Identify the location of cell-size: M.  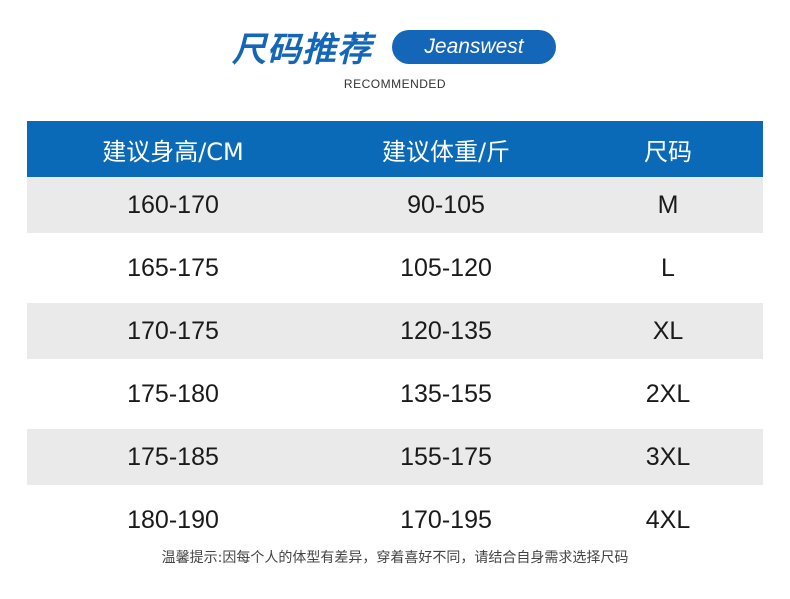
(668, 204).